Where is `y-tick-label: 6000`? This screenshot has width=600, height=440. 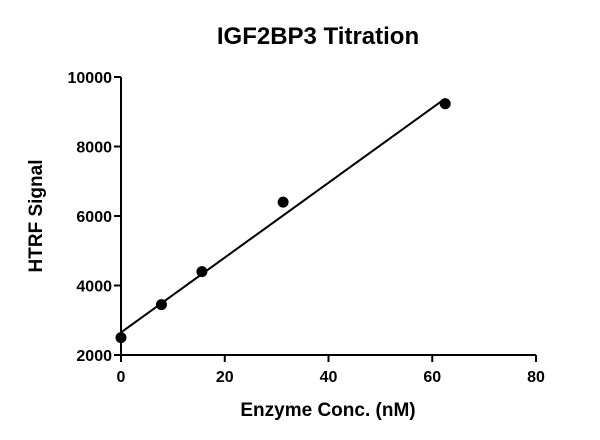 y-tick-label: 6000 is located at coordinates (94, 217).